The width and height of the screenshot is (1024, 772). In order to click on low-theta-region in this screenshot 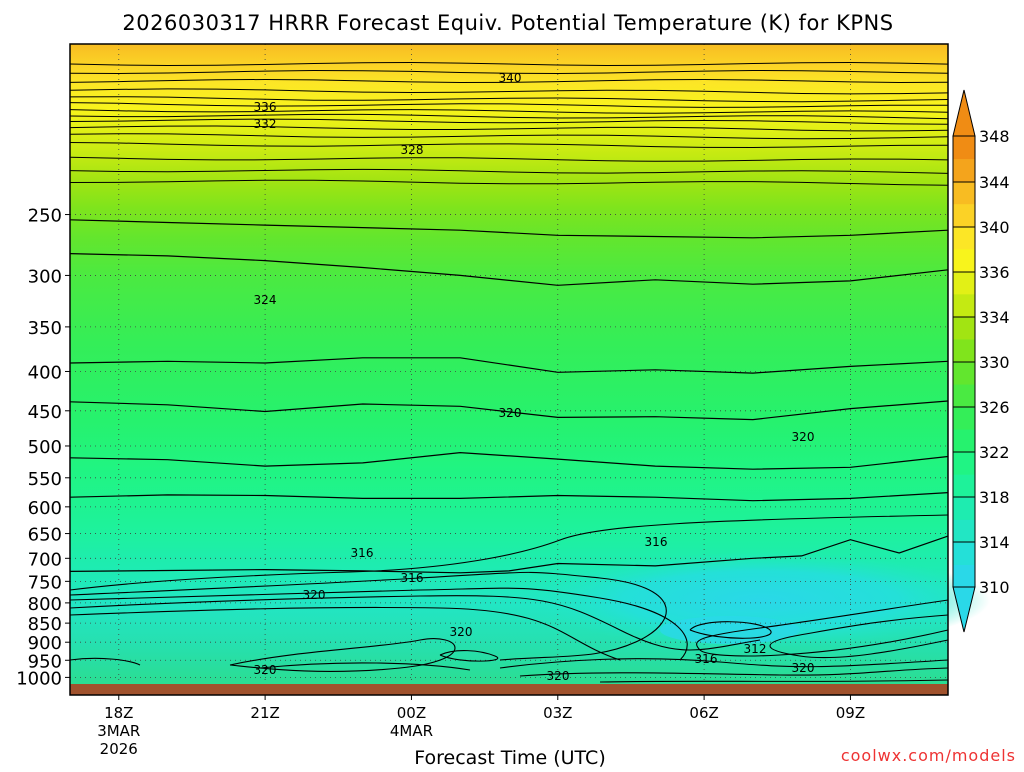, I will do `click(760, 600)`.